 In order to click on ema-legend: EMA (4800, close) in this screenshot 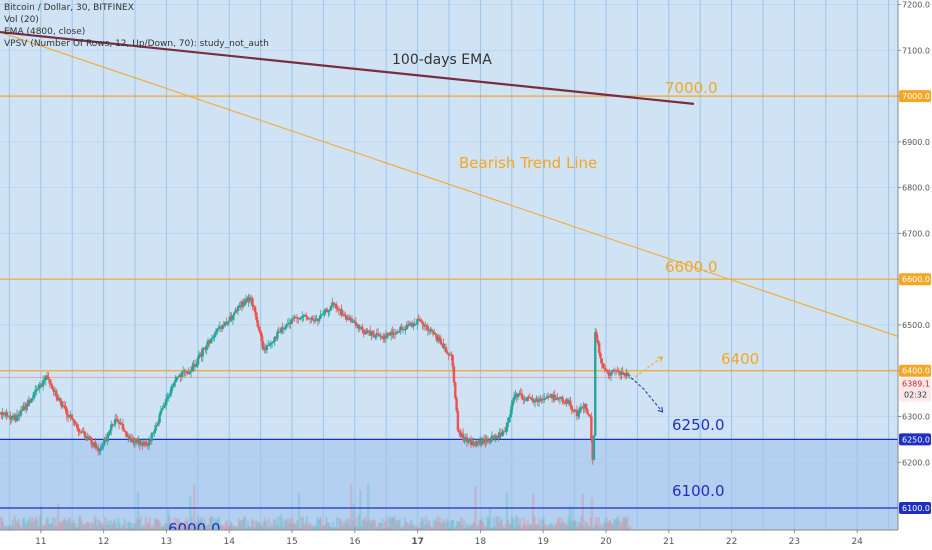, I will do `click(45, 32)`.